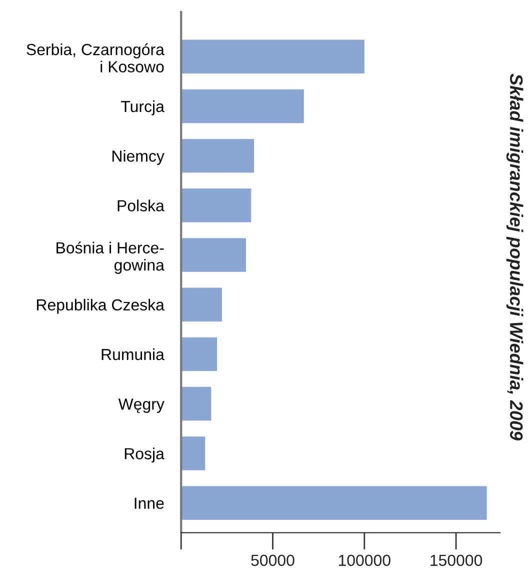  Describe the element at coordinates (142, 108) in the screenshot. I see `y-tick-label: Turcja` at that location.